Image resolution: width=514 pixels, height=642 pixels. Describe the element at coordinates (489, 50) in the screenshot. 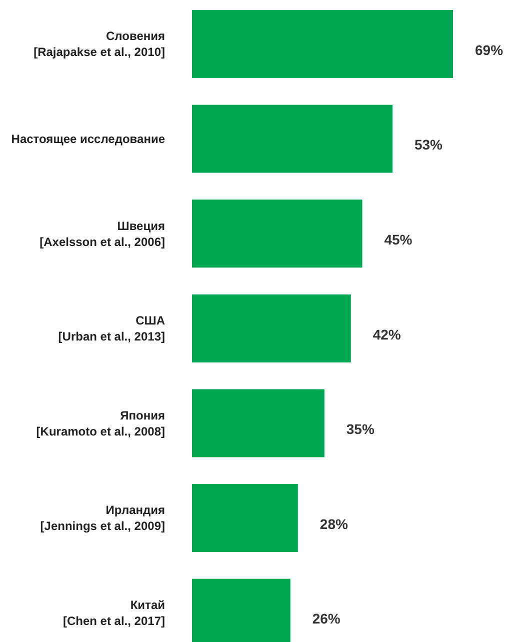

I see `data-label: 69%` at that location.